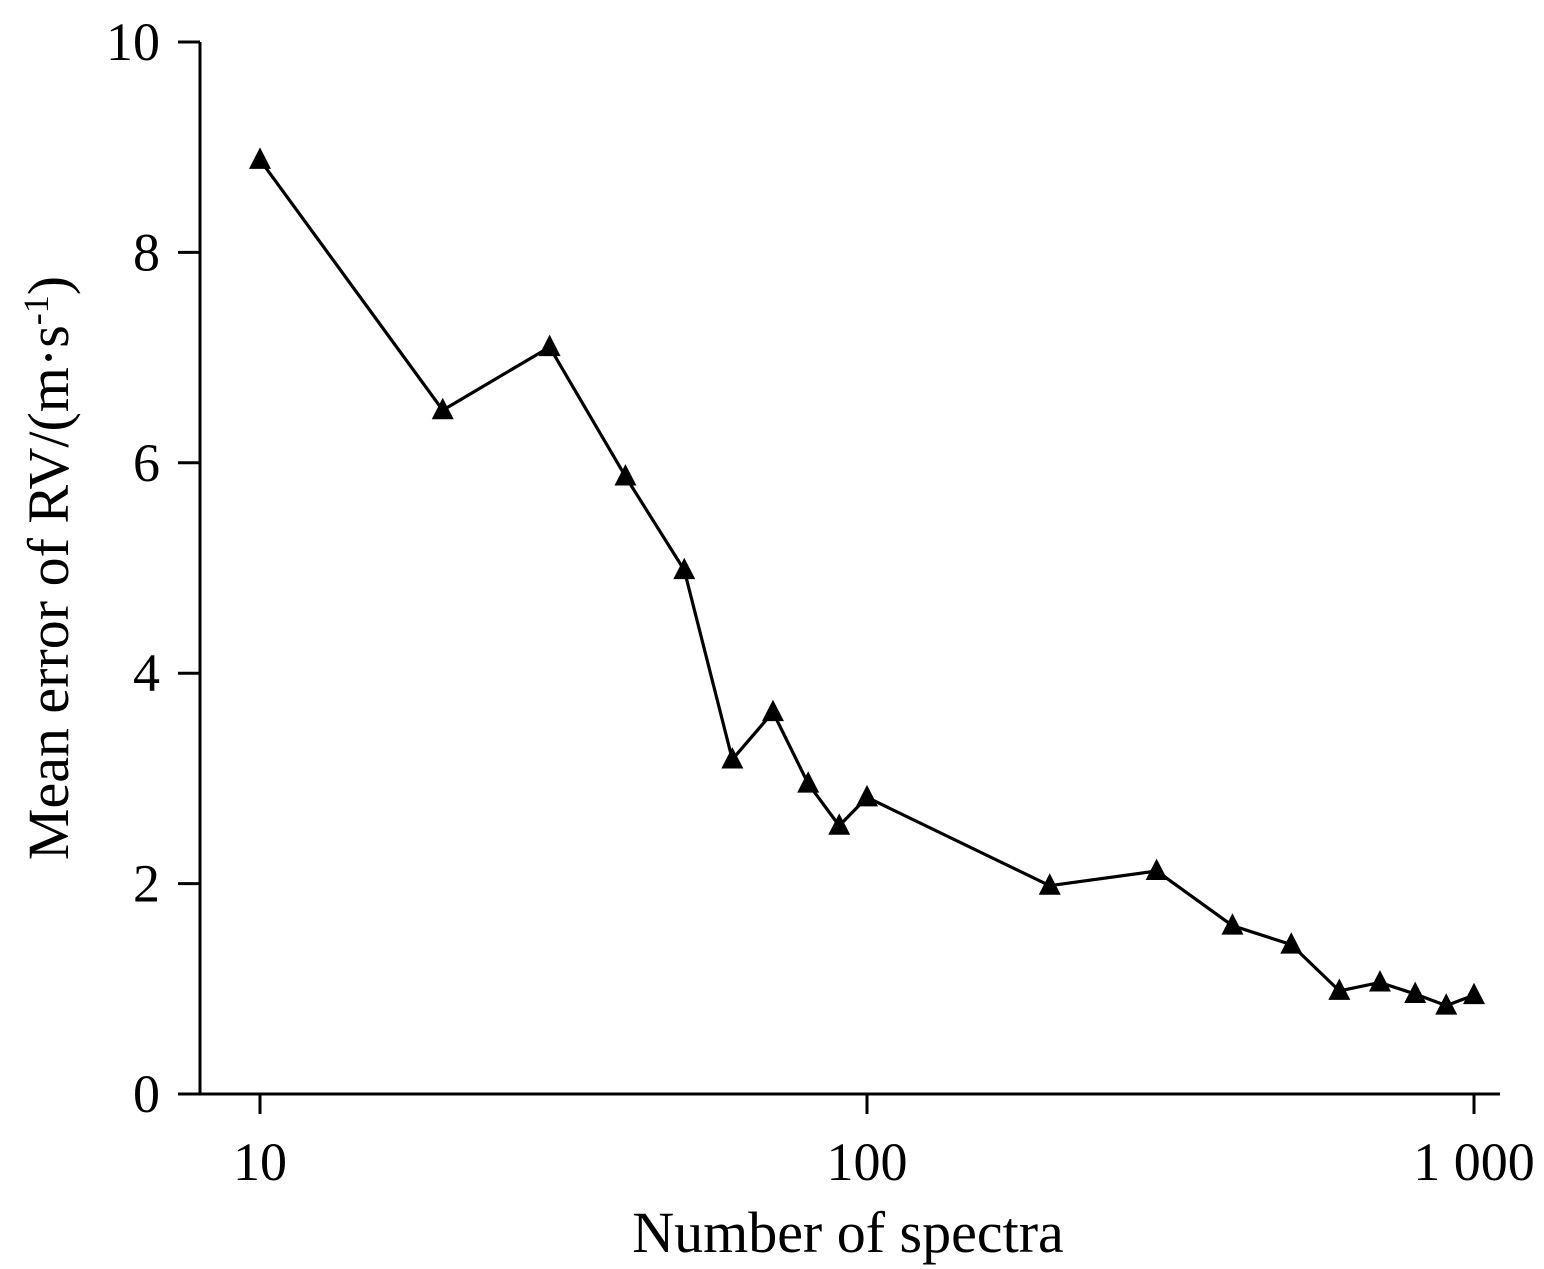 The height and width of the screenshot is (1269, 1544). I want to click on x-tick-label: 100, so click(867, 1162).